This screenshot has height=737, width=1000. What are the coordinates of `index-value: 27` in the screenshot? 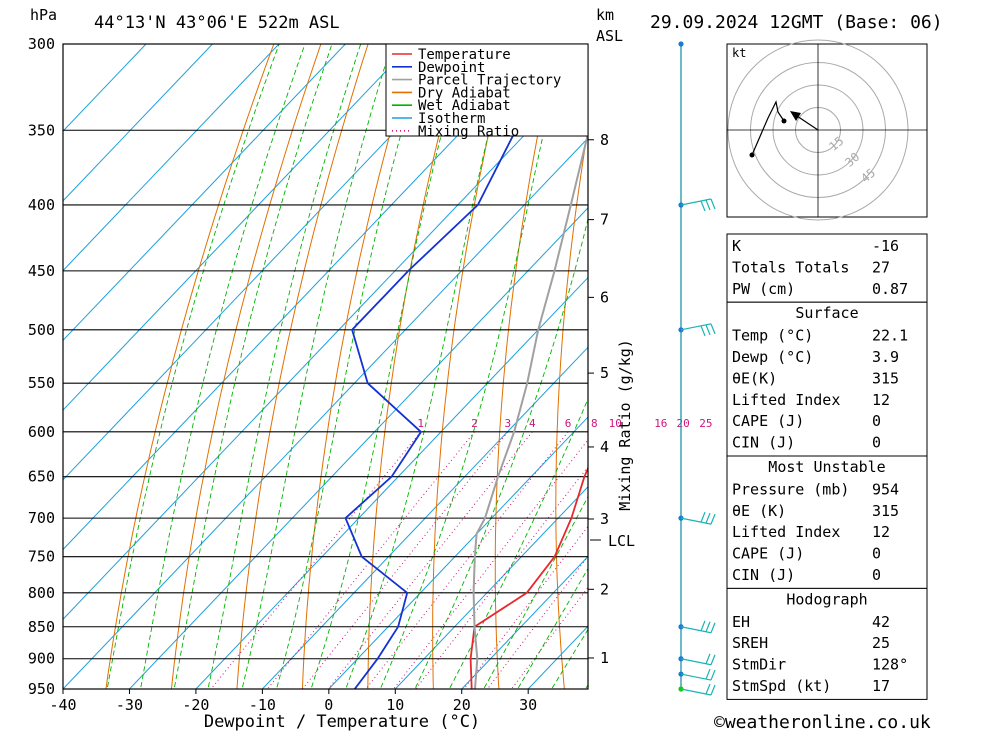 It's located at (881, 267).